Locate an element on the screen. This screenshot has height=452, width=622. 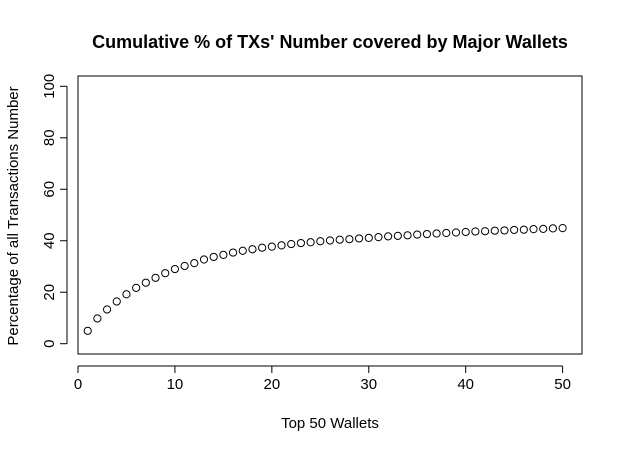
x-tick-label: 30 is located at coordinates (368, 384).